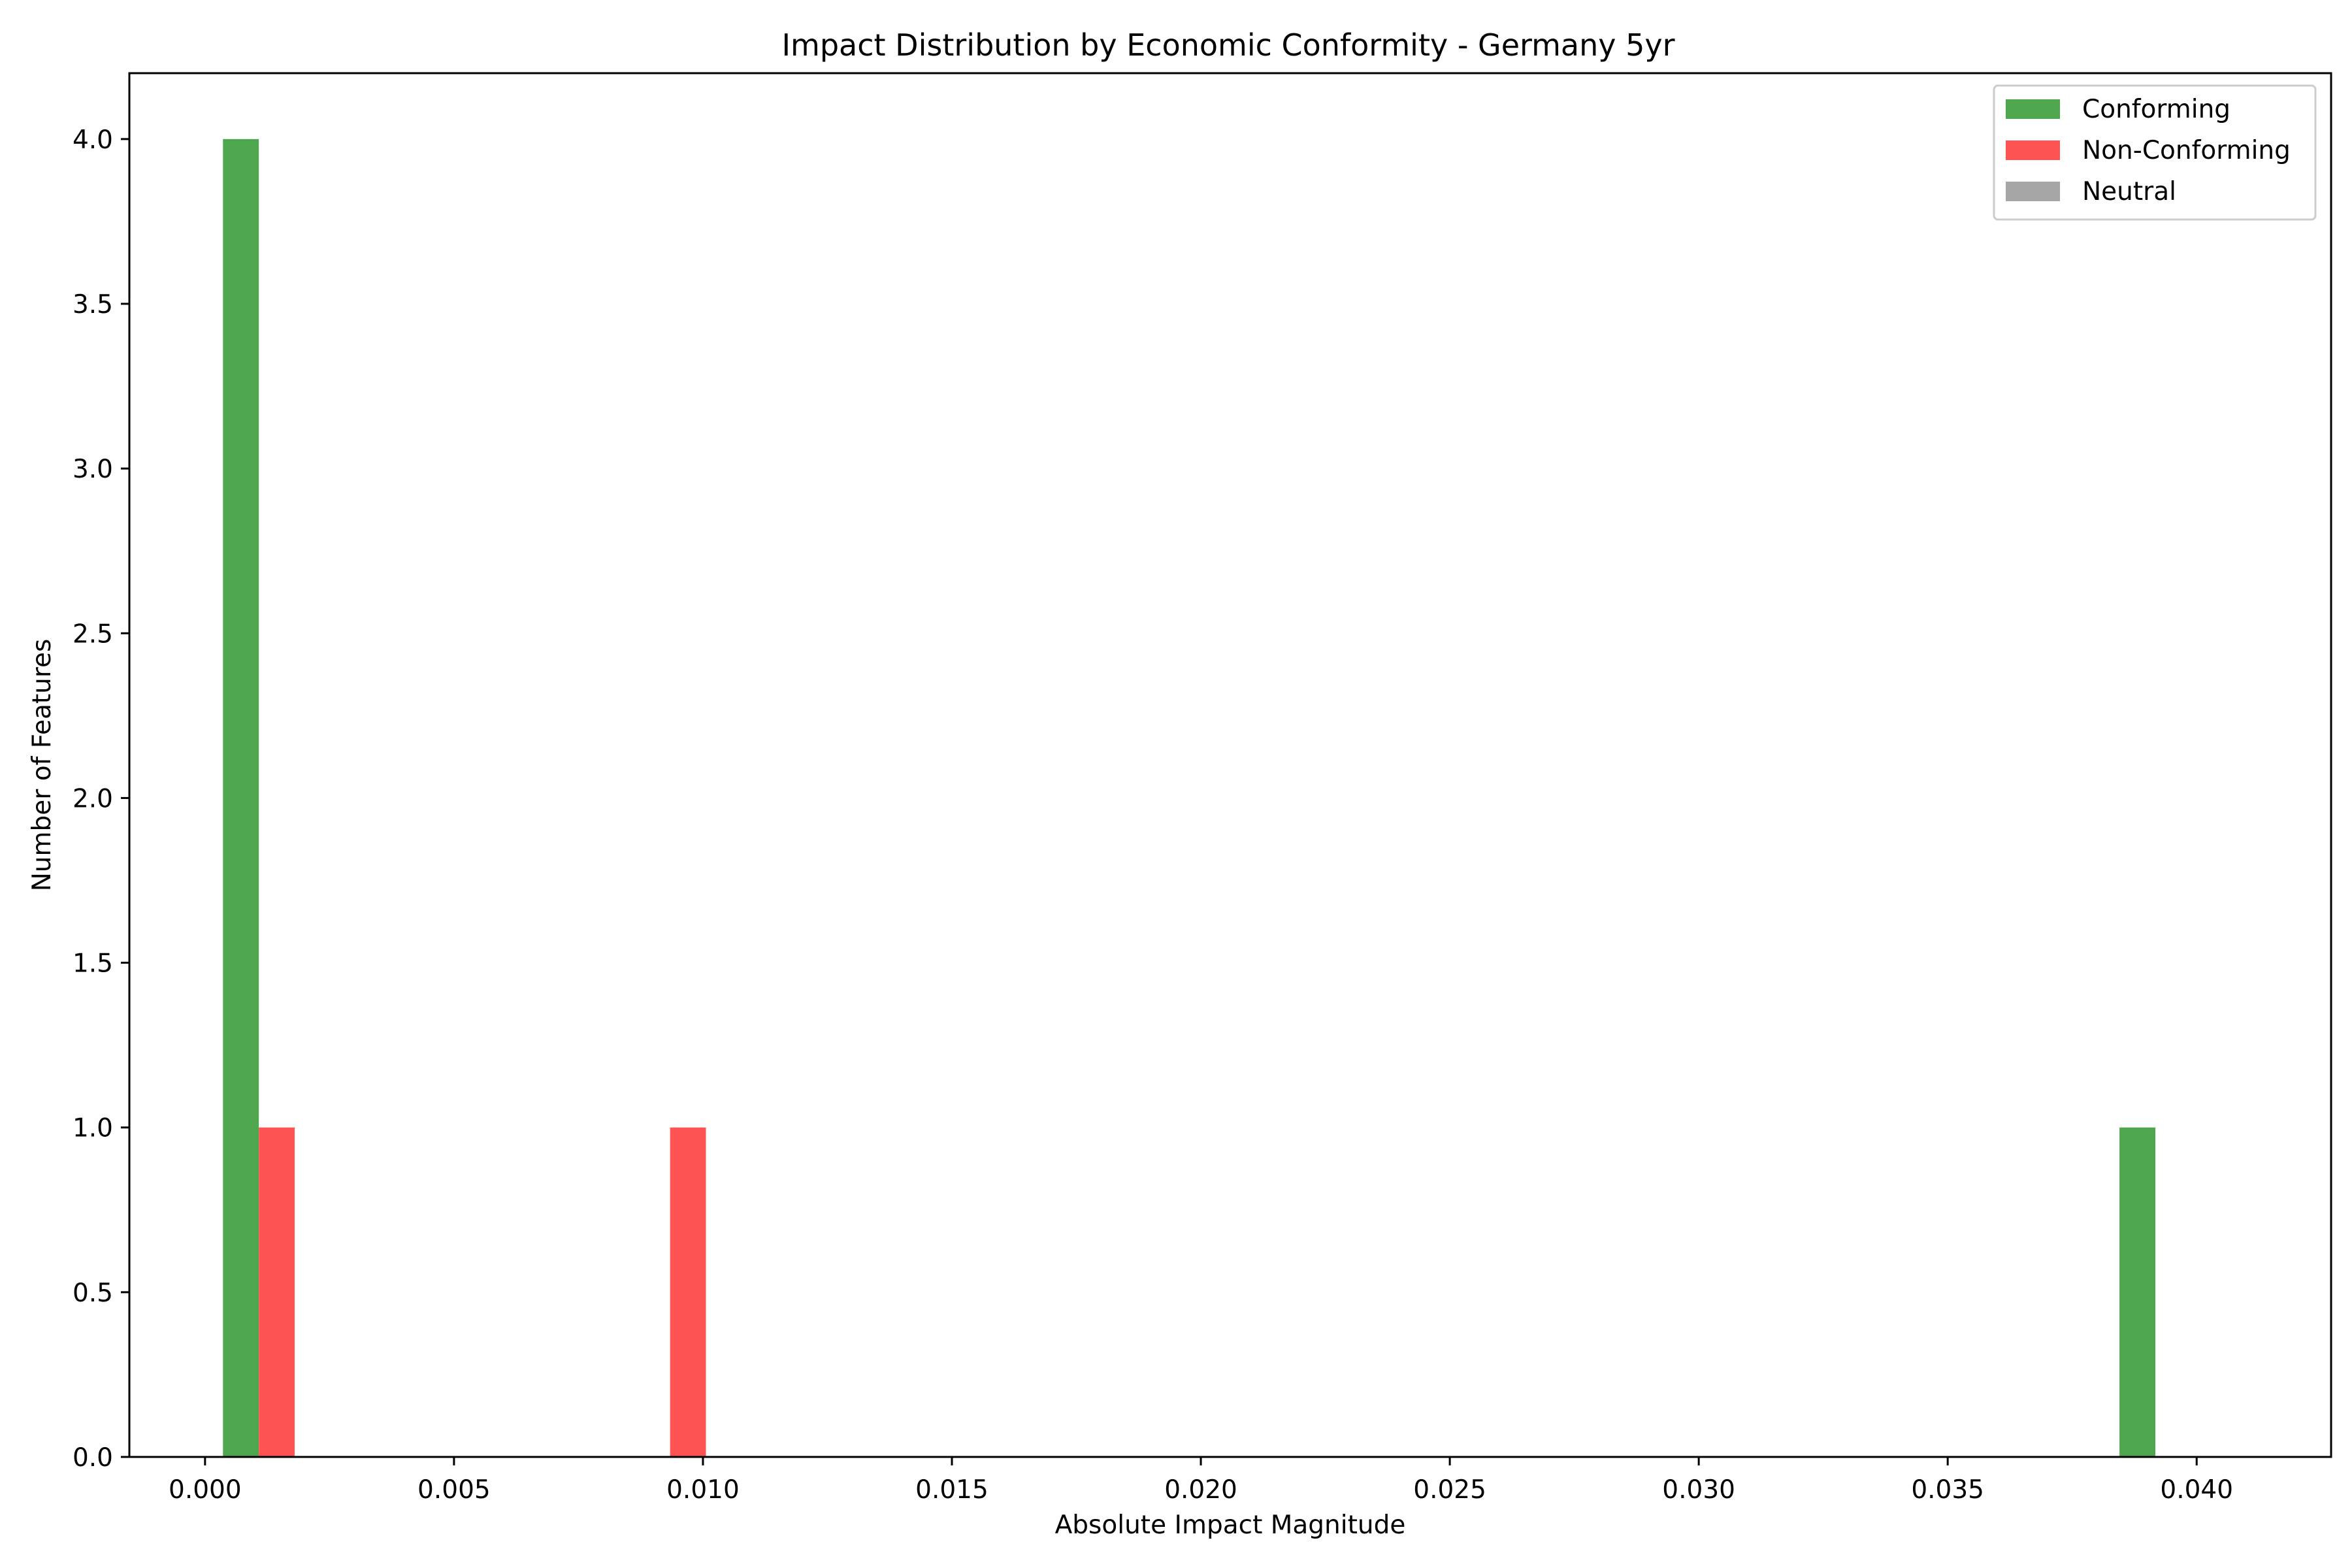 Image resolution: width=2352 pixels, height=1568 pixels. I want to click on x-tick-label: 0.020, so click(1200, 1490).